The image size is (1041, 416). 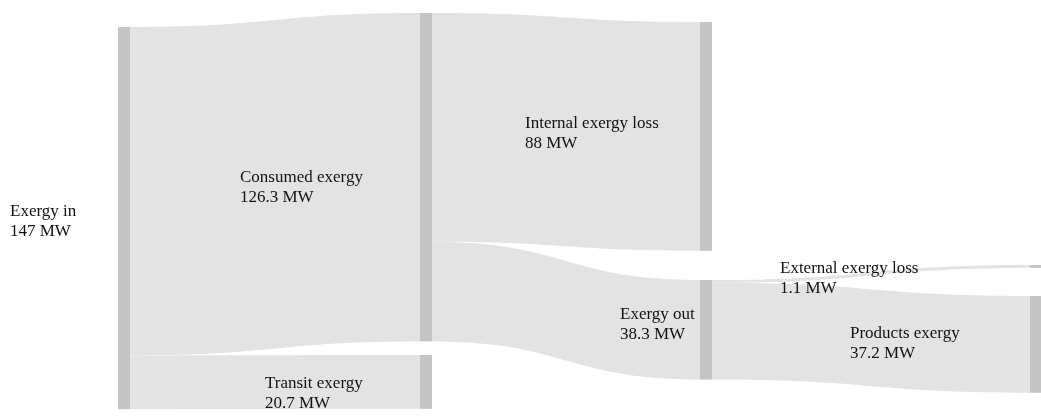 I want to click on category-label: Exergy in, so click(x=43, y=210).